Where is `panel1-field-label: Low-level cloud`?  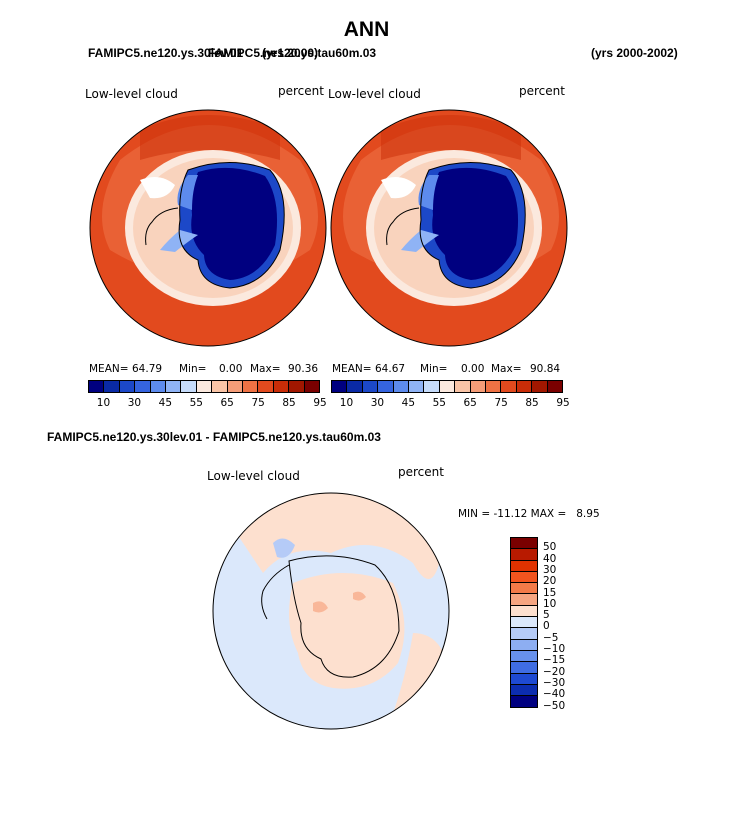
panel1-field-label: Low-level cloud is located at coordinates (131, 94).